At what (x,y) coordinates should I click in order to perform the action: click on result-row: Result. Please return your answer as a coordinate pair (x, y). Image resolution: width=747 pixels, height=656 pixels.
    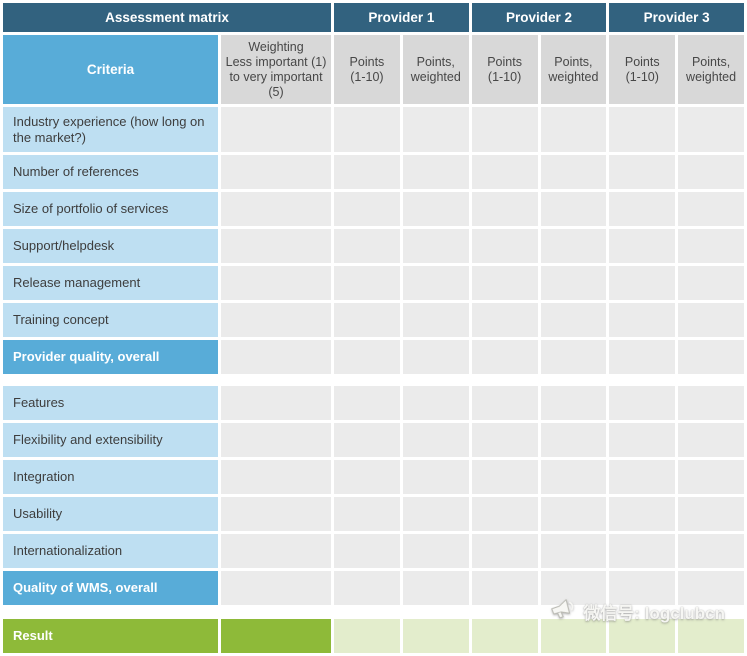
    Looking at the image, I should click on (373, 636).